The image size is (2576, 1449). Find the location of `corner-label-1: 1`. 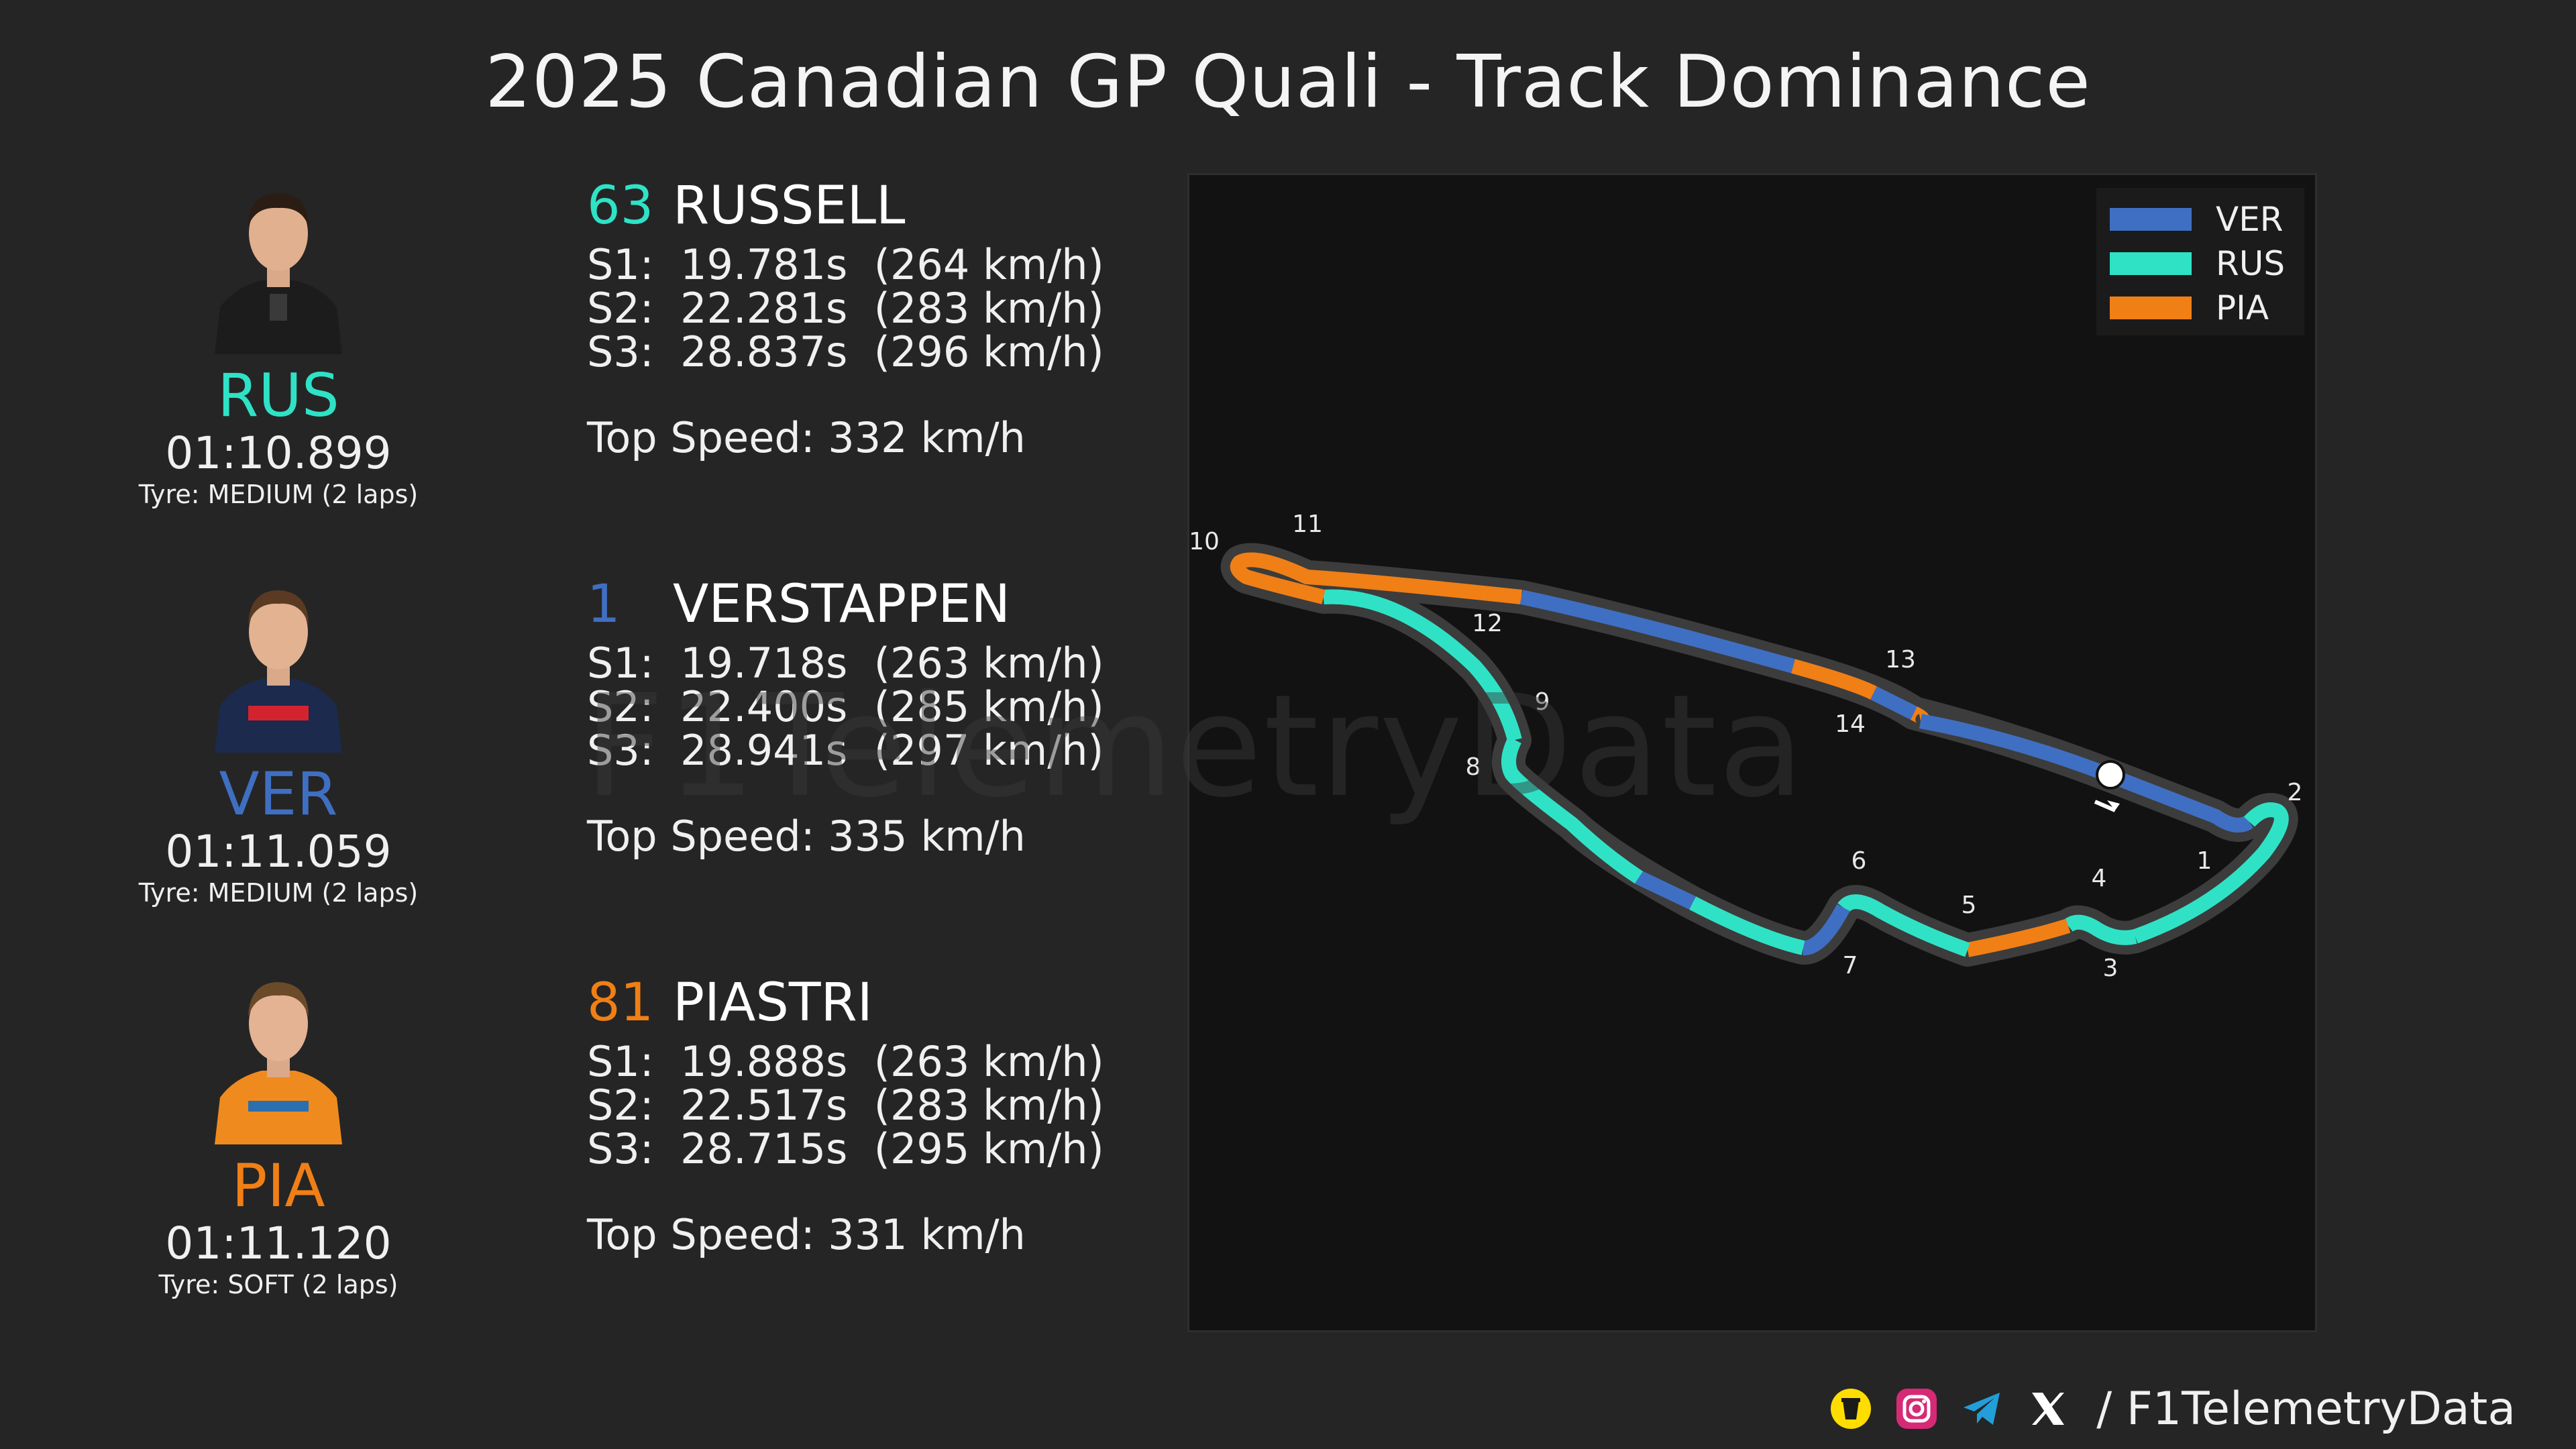

corner-label-1: 1 is located at coordinates (2204, 861).